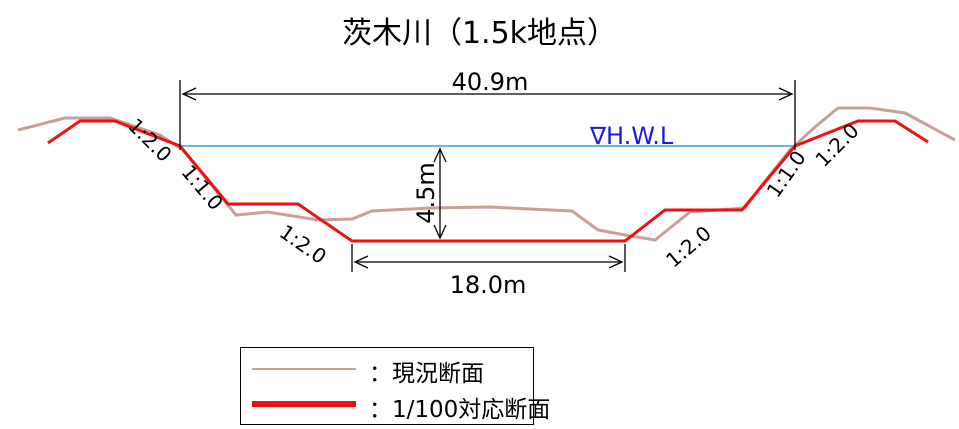  What do you see at coordinates (304, 404) in the screenshot?
I see `legend-plan-swatch` at bounding box center [304, 404].